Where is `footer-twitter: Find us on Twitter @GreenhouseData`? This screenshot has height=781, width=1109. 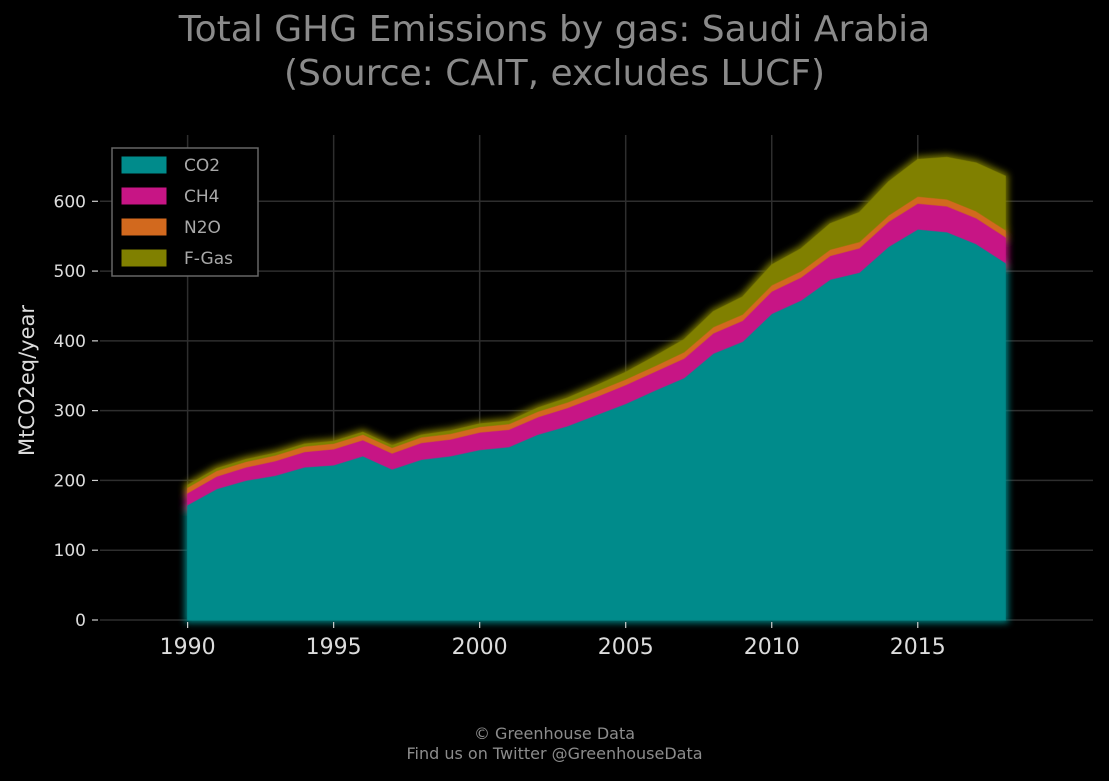 footer-twitter: Find us on Twitter @GreenhouseData is located at coordinates (554, 753).